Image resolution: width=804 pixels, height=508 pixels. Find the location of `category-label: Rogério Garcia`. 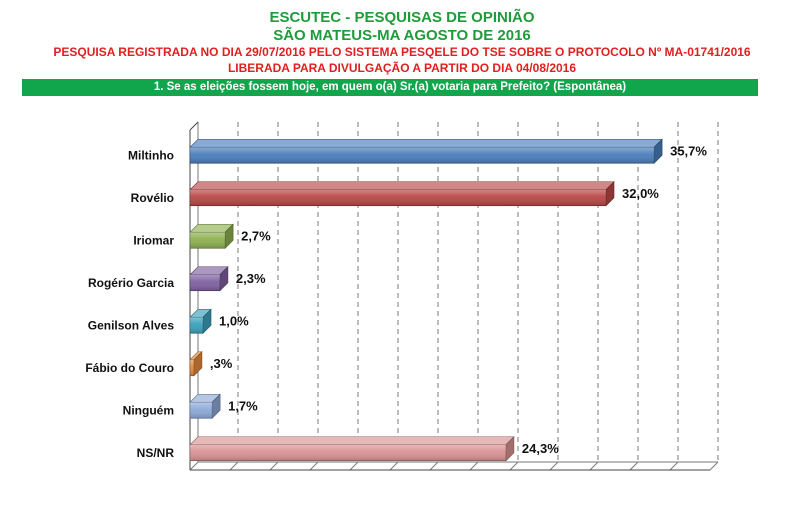

category-label: Rogério Garcia is located at coordinates (131, 283).